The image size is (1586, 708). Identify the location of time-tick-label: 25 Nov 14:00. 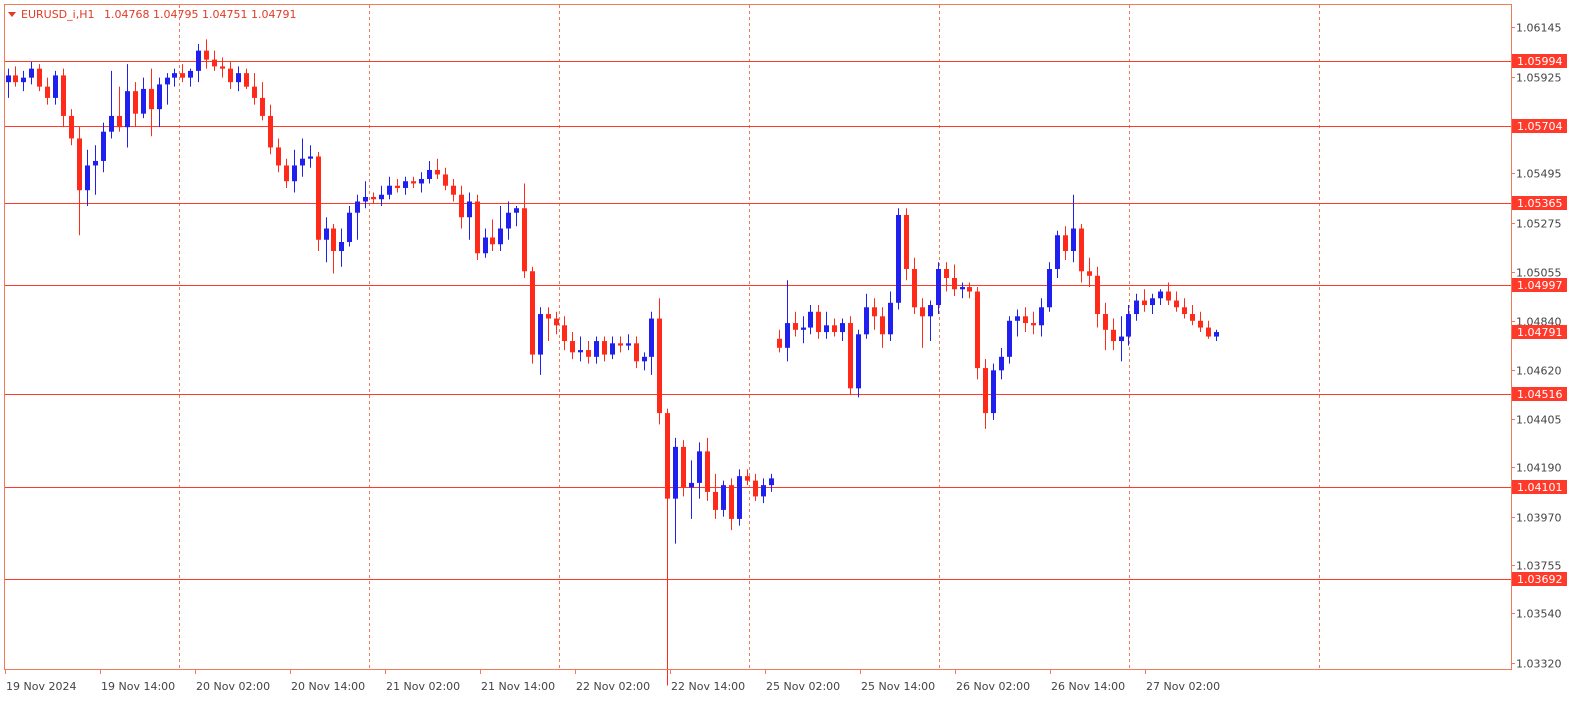
(898, 686).